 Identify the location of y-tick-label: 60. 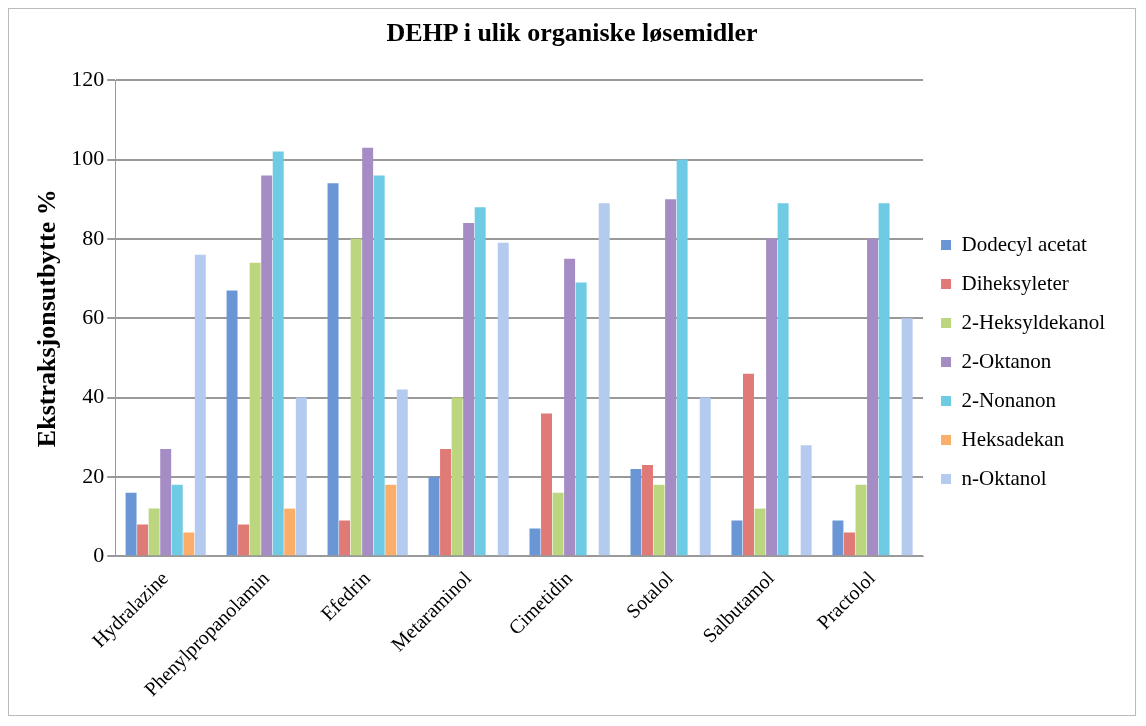
(93, 316).